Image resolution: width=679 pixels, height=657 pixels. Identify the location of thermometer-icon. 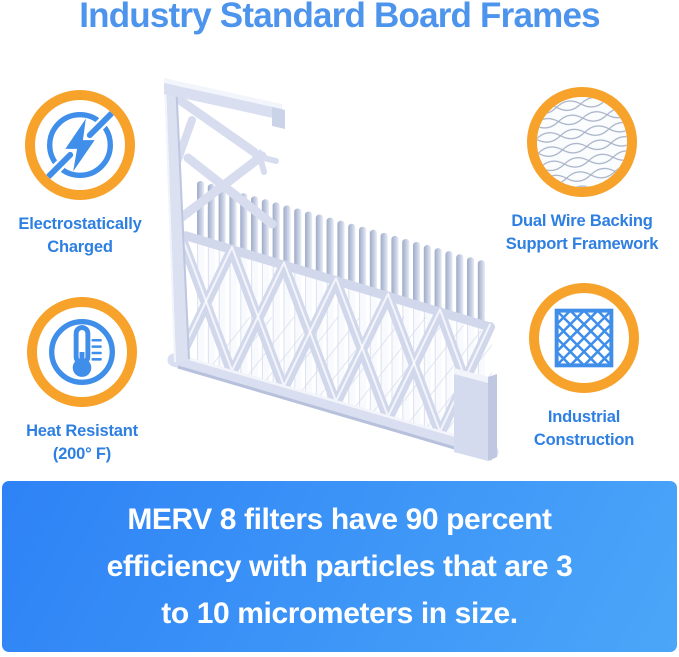
(82, 352).